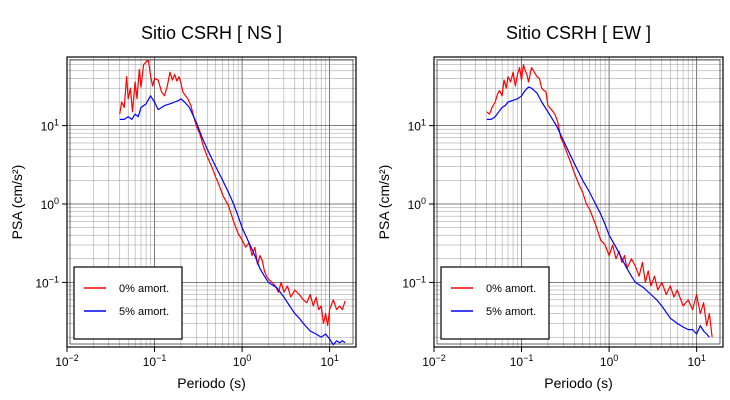  Describe the element at coordinates (211, 33) in the screenshot. I see `chart-title: Sitio CSRH [ NS ]` at that location.